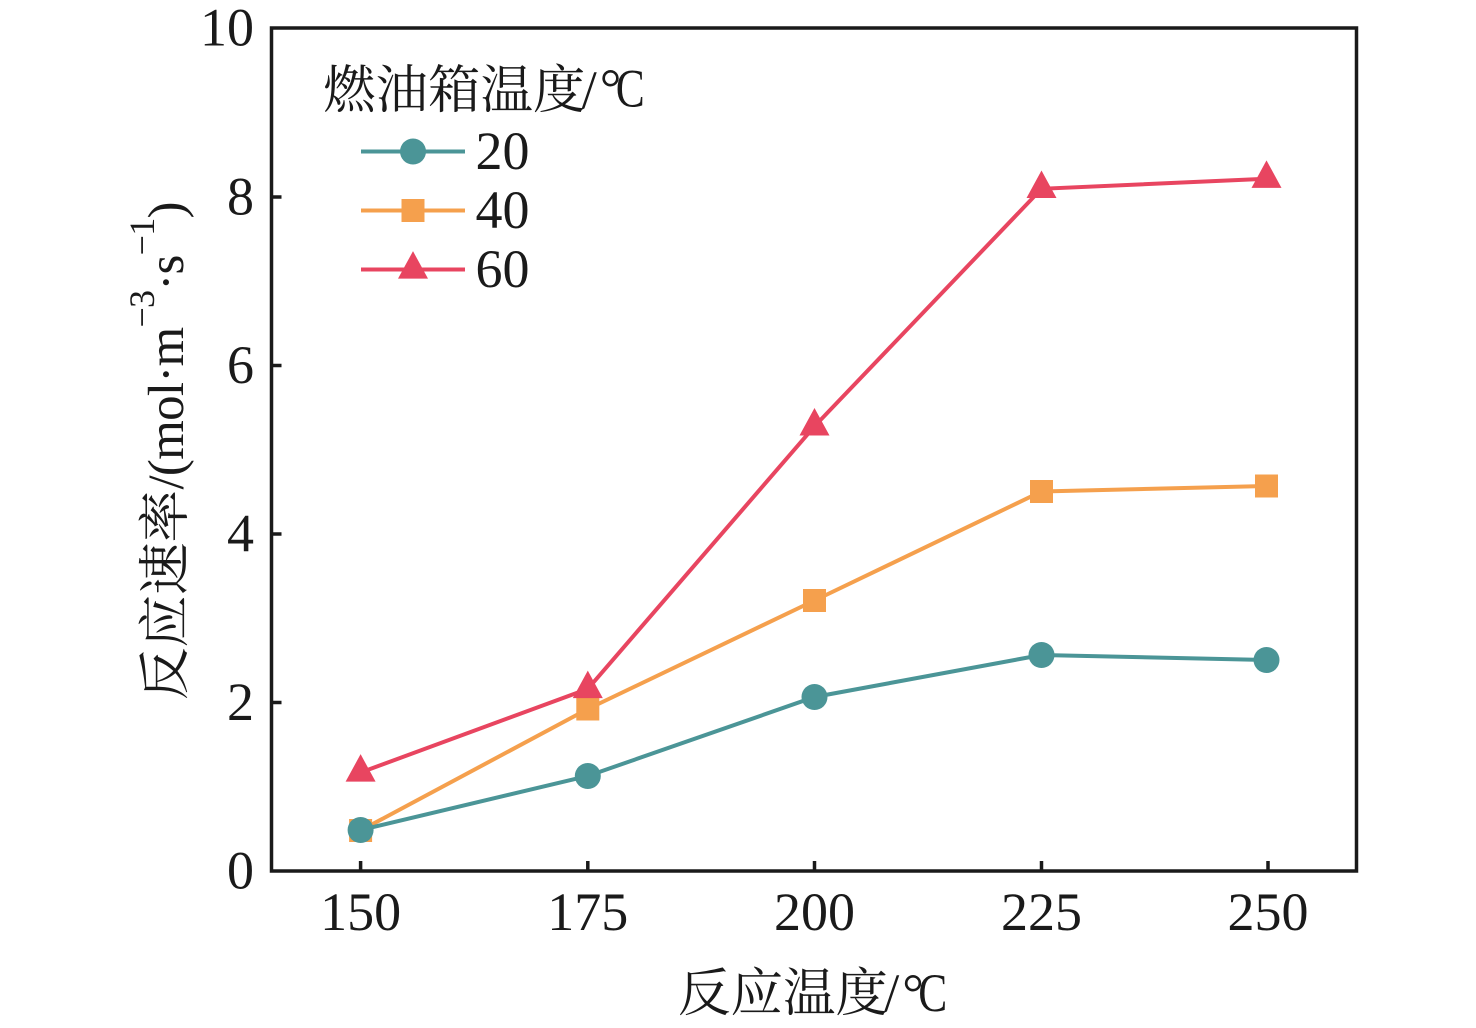  Describe the element at coordinates (240, 534) in the screenshot. I see `svg-text: 4` at that location.